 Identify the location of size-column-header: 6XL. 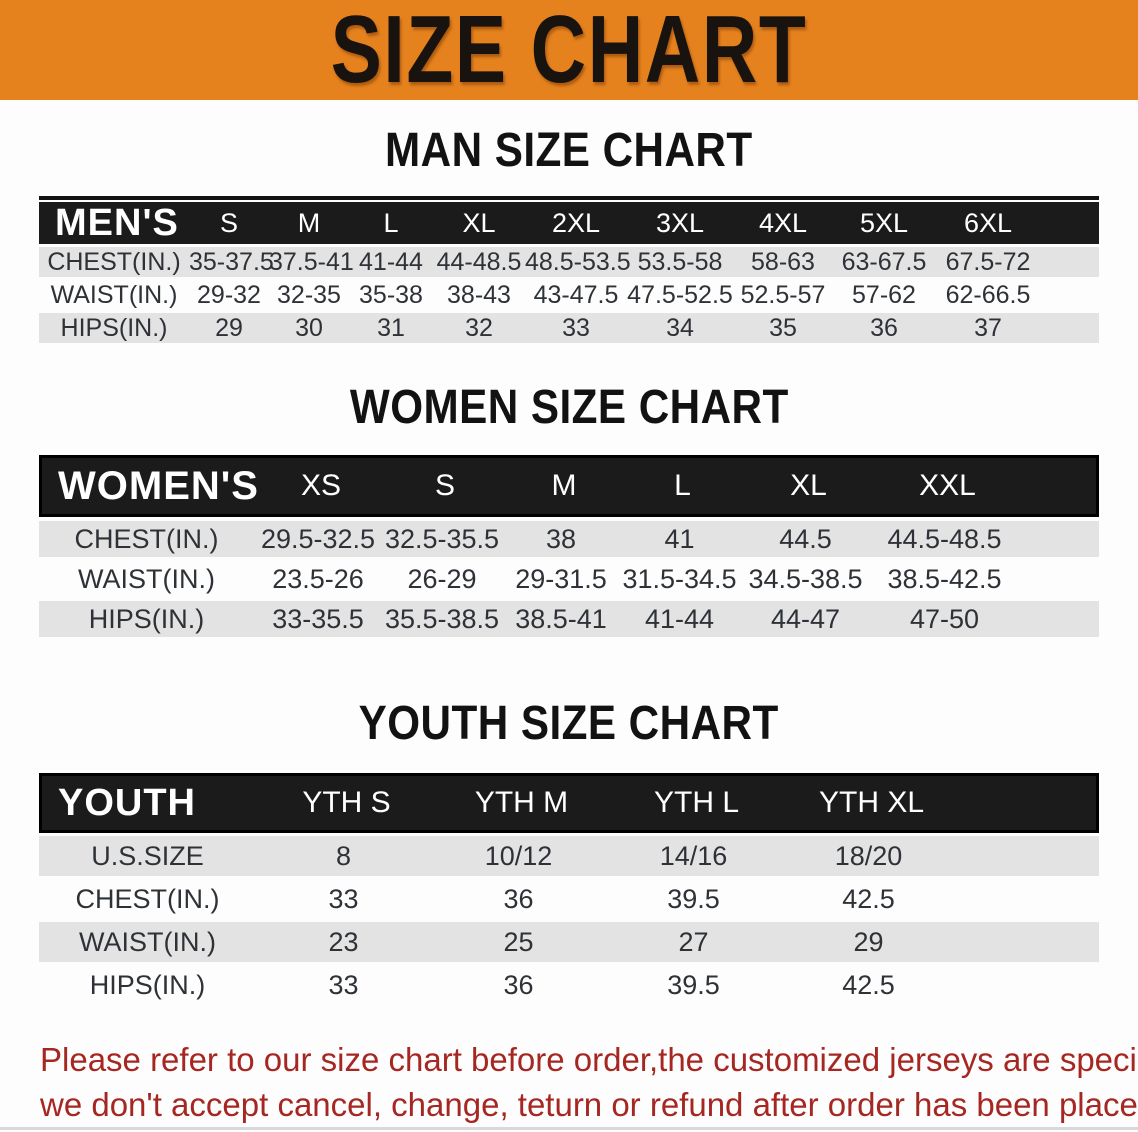
(988, 223).